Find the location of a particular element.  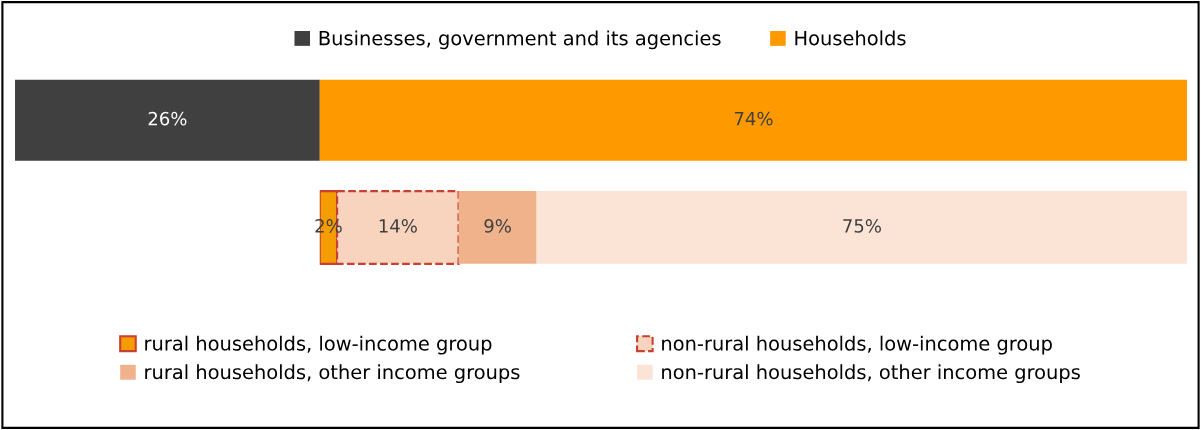

data-label: 9% is located at coordinates (497, 226).